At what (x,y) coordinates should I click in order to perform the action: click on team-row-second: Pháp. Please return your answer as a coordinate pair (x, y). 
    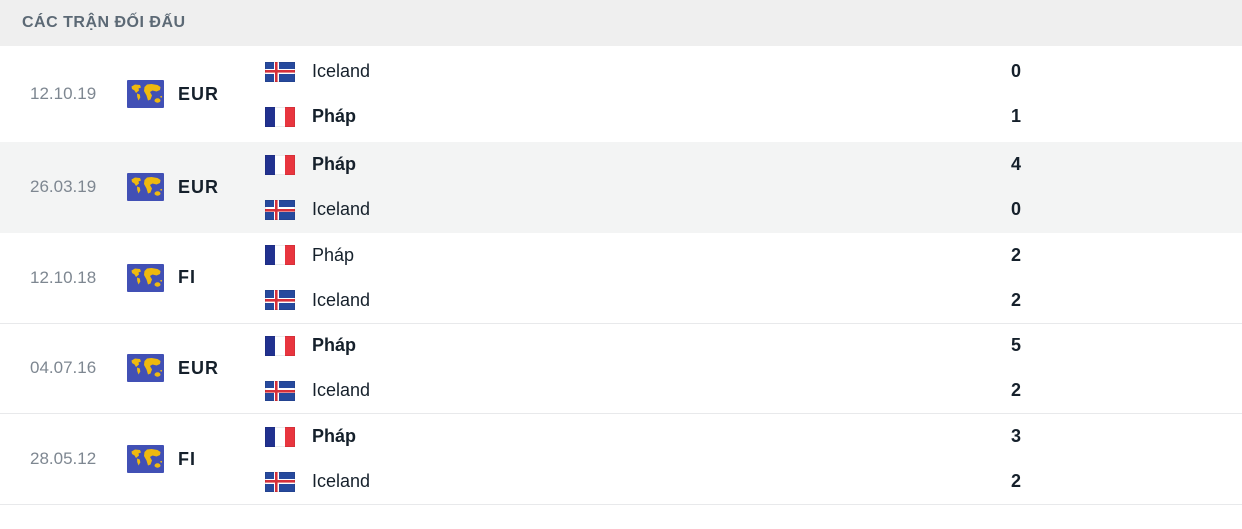
    Looking at the image, I should click on (630, 116).